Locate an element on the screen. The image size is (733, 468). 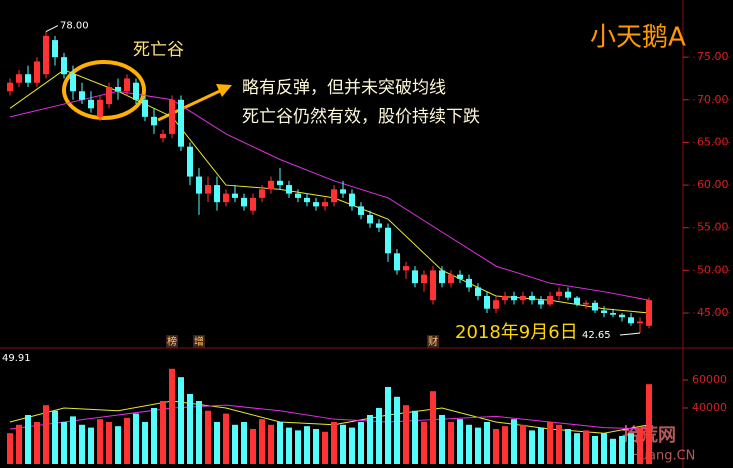
y-tick-label: 50.00 is located at coordinates (713, 269).